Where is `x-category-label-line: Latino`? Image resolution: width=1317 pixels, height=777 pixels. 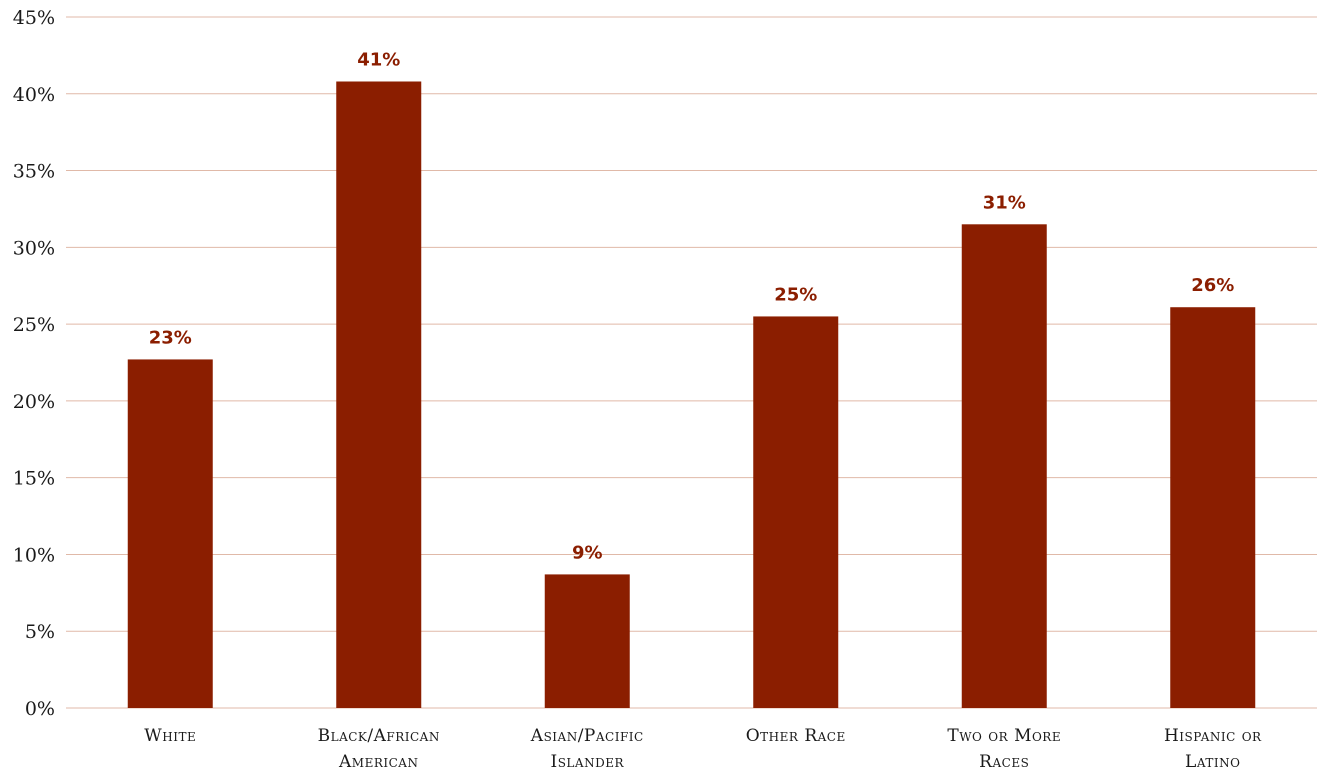
x-category-label-line: Latino is located at coordinates (1212, 762).